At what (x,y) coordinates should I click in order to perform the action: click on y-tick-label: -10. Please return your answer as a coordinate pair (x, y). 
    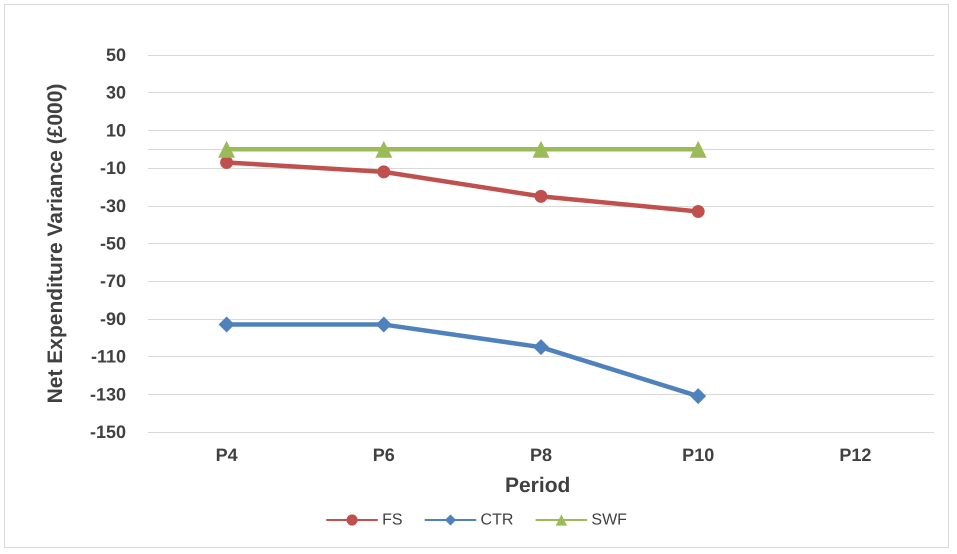
    Looking at the image, I should click on (113, 168).